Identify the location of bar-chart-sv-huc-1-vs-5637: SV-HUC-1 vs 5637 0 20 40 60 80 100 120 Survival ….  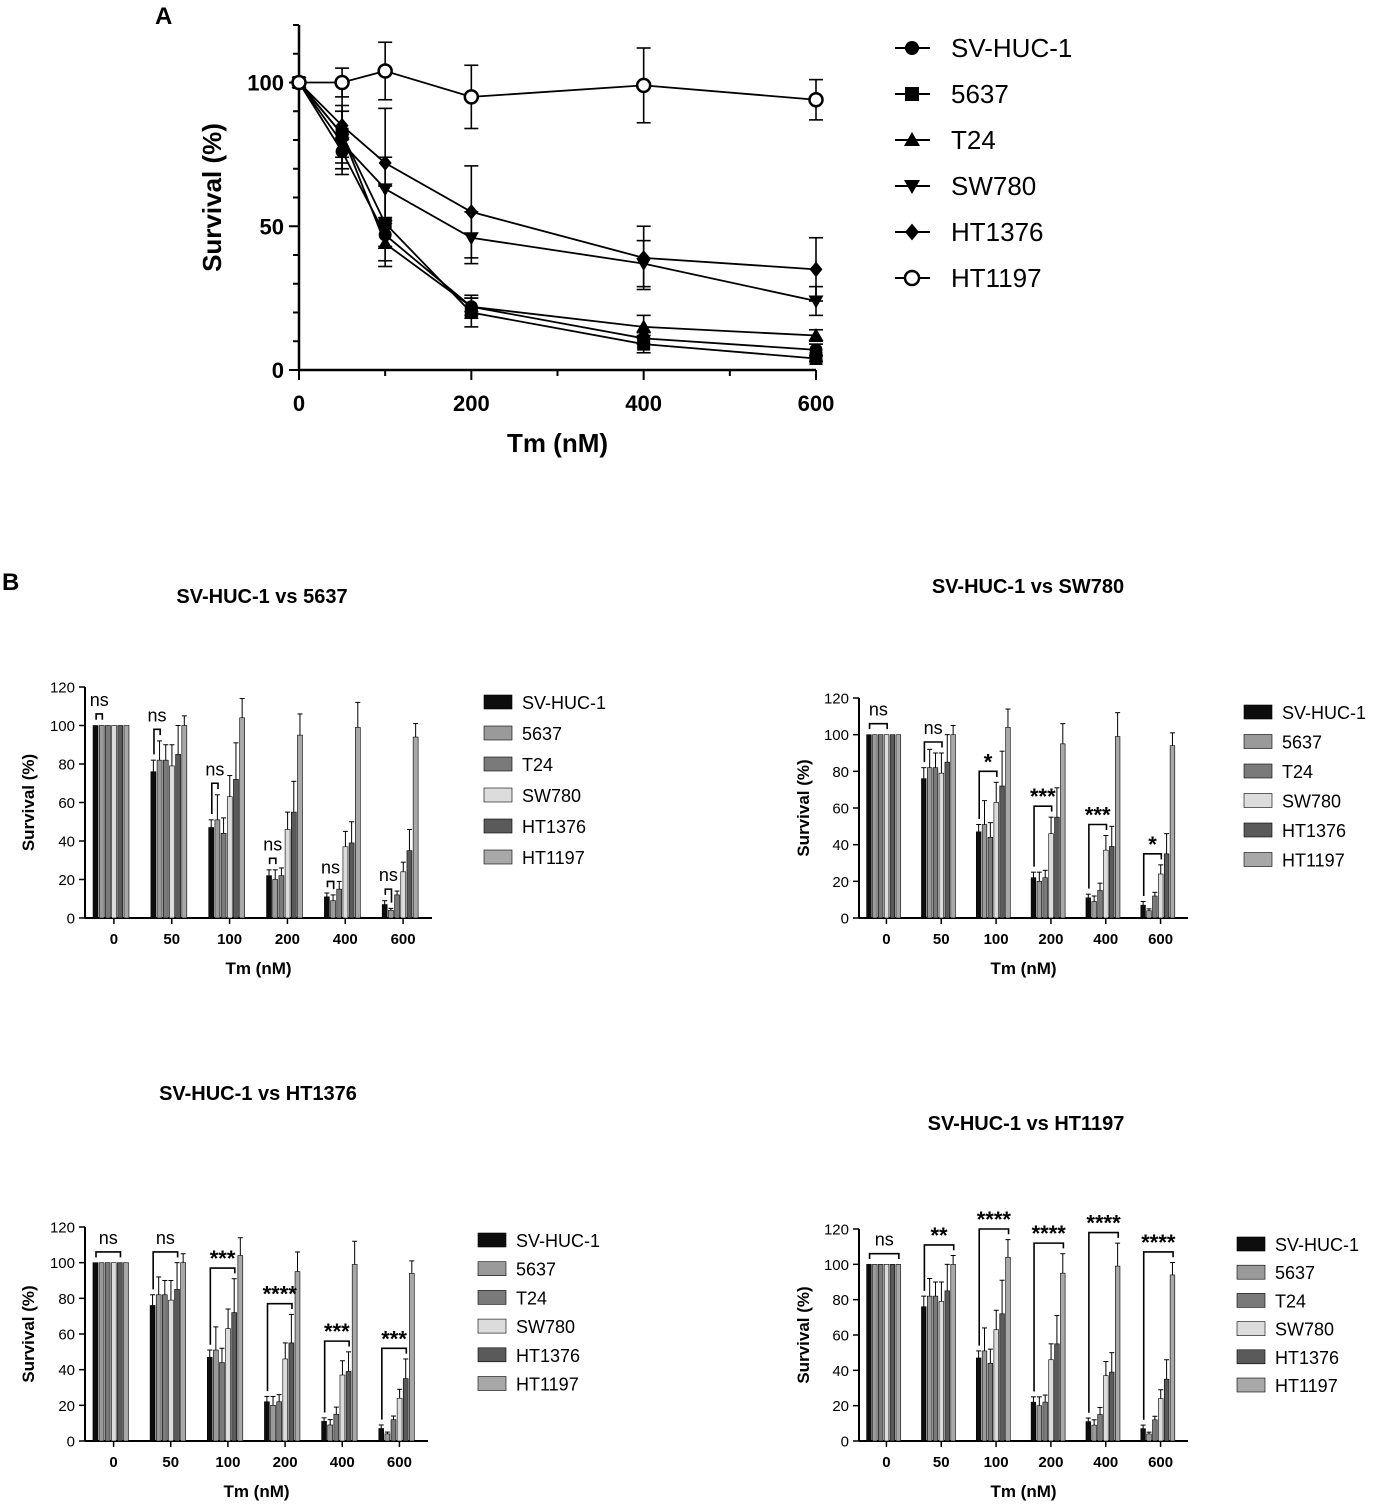
(312, 782).